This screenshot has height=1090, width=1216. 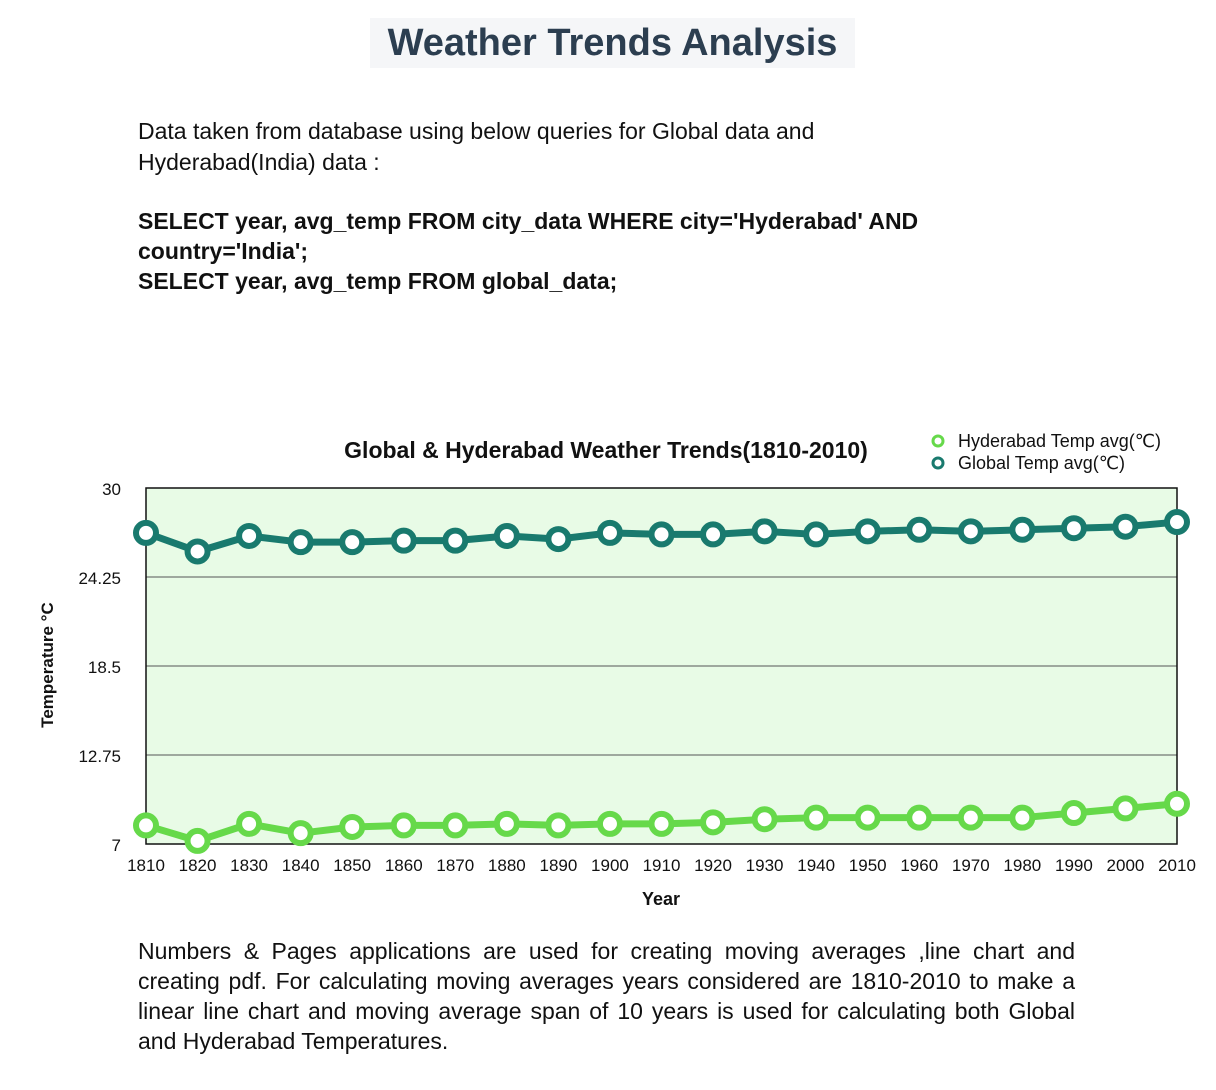 What do you see at coordinates (816, 865) in the screenshot?
I see `x-tick-label: 1940` at bounding box center [816, 865].